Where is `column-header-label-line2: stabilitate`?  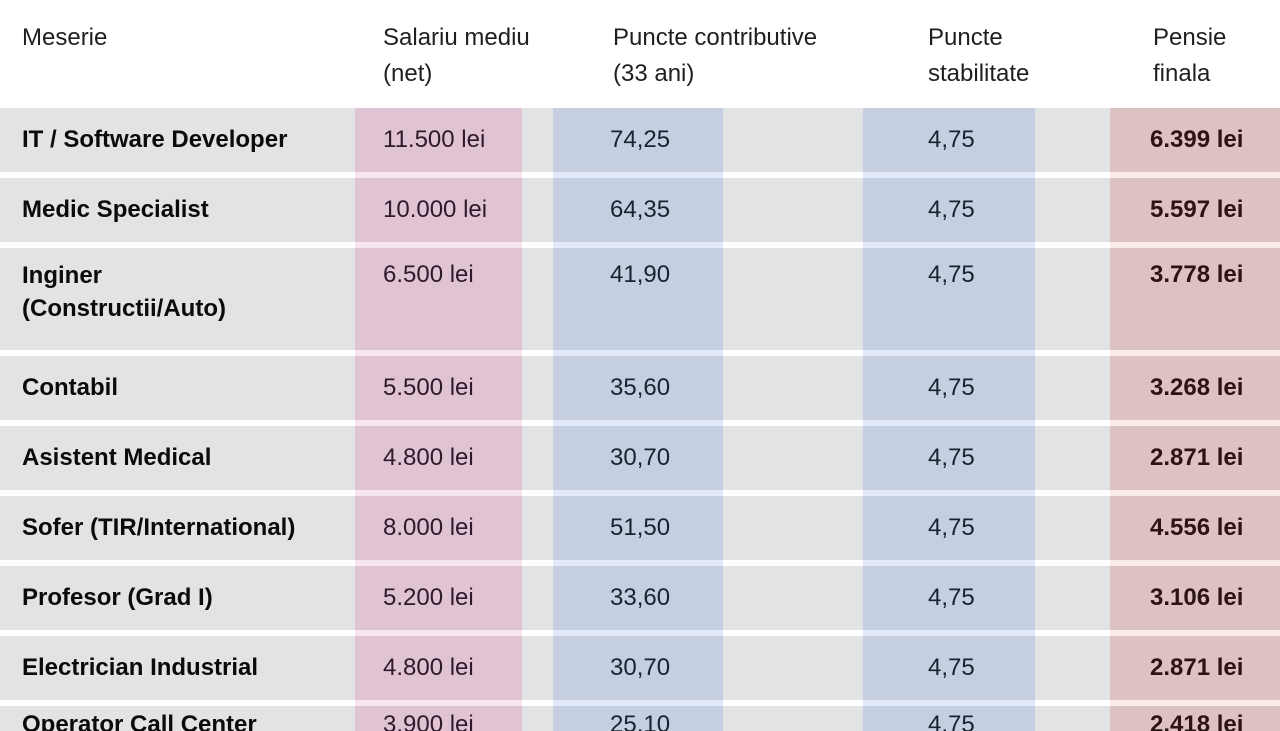 column-header-label-line2: stabilitate is located at coordinates (979, 73).